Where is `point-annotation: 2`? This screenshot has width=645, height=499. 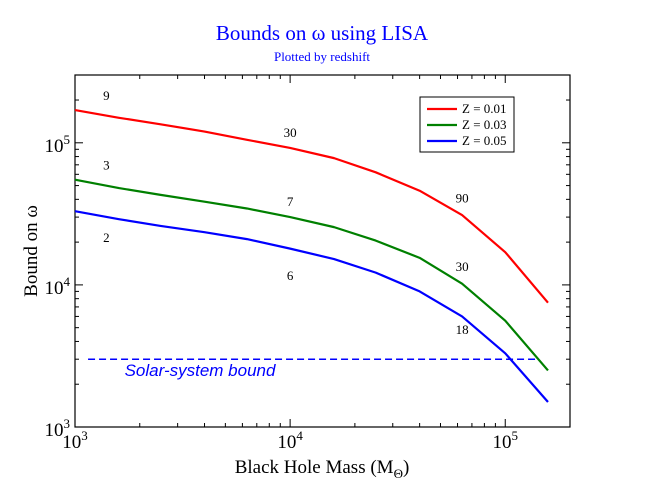 point-annotation: 2 is located at coordinates (106, 237).